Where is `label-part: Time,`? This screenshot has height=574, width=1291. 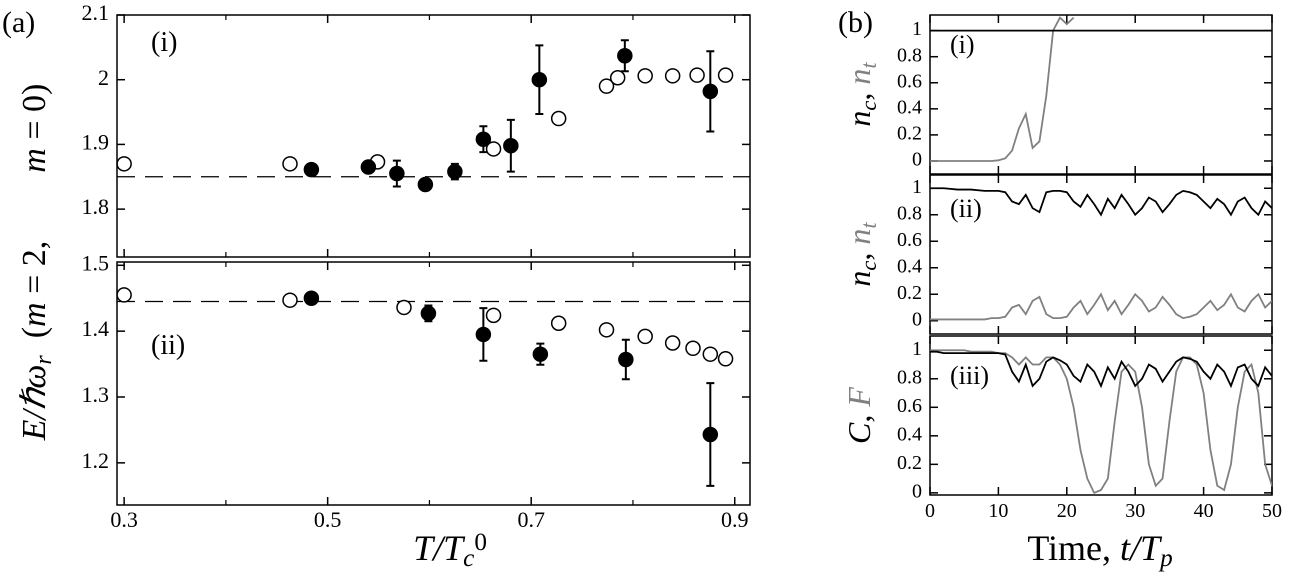
label-part: Time, is located at coordinates (1073, 548).